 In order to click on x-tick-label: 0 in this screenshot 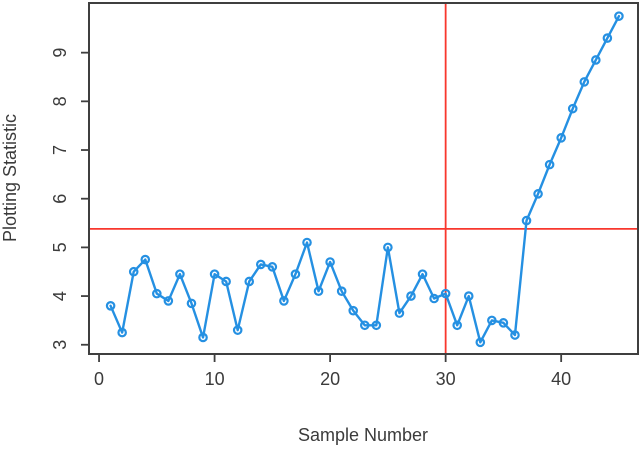, I will do `click(99, 379)`.